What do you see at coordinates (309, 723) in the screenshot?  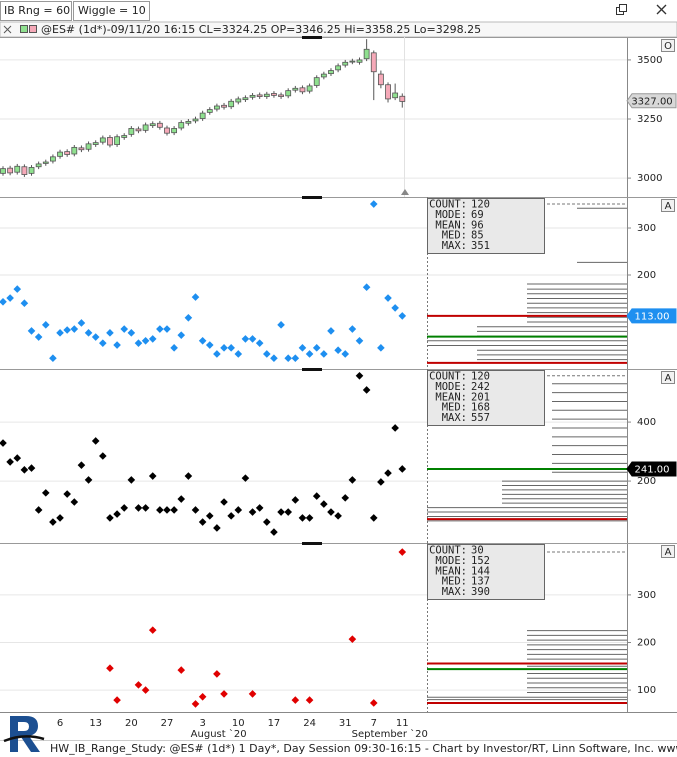 I see `x-tick-label: 24` at bounding box center [309, 723].